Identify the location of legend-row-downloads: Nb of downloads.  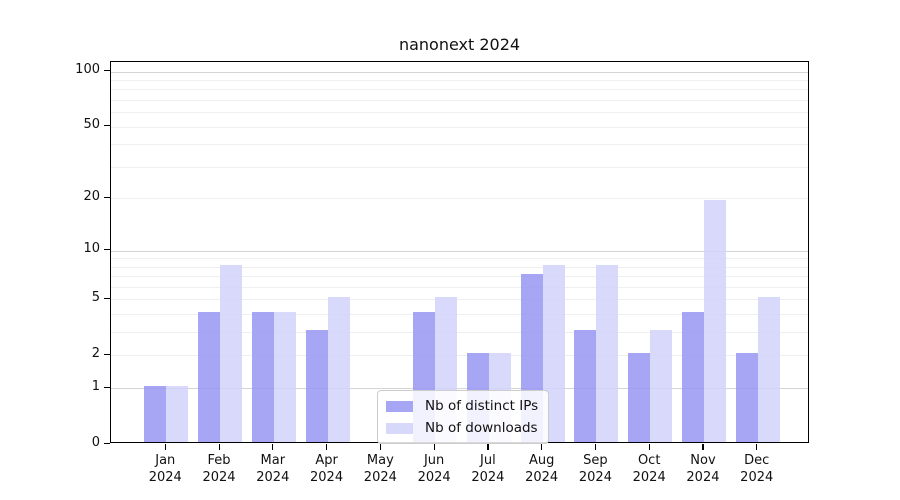
(462, 428).